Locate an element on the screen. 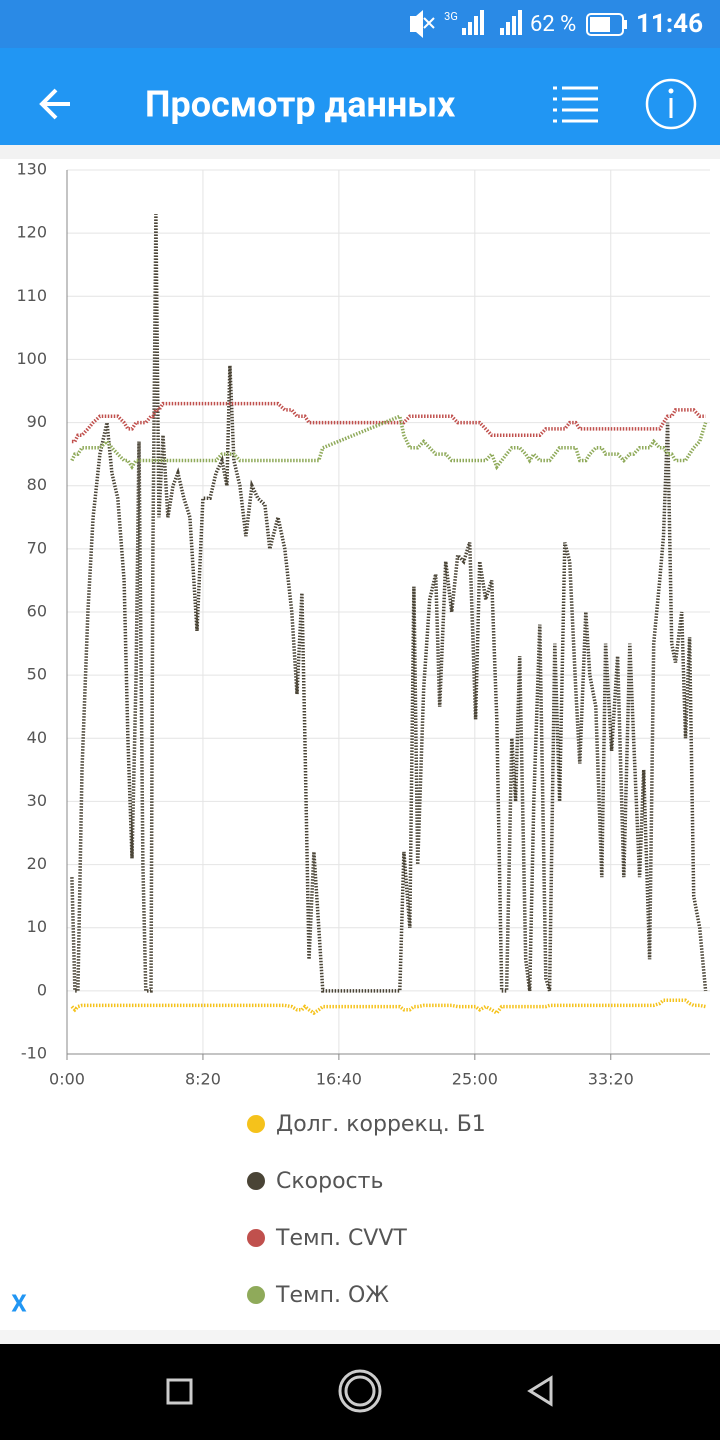 The image size is (720, 1440). y-tick-label: 100 is located at coordinates (31, 358).